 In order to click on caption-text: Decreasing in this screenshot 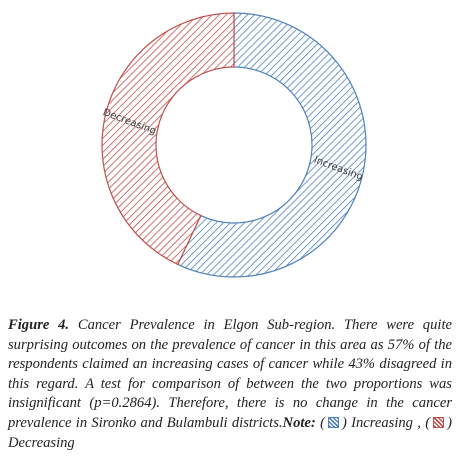, I will do `click(41, 442)`.